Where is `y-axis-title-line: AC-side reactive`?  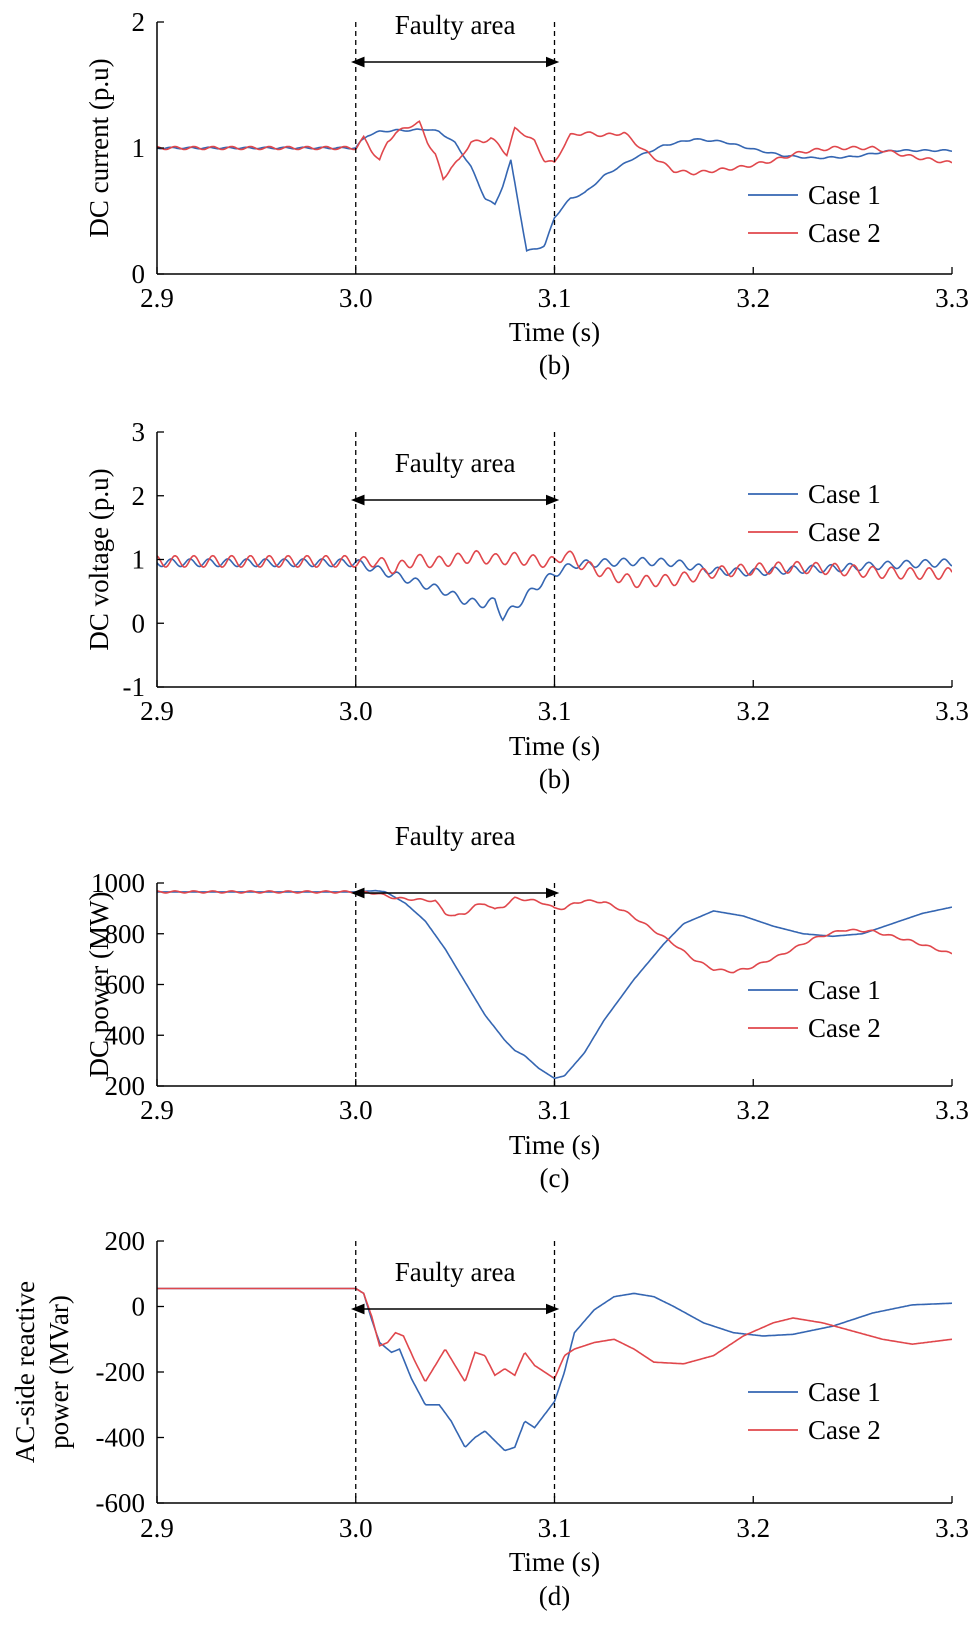 y-axis-title-line: AC-side reactive is located at coordinates (25, 1372).